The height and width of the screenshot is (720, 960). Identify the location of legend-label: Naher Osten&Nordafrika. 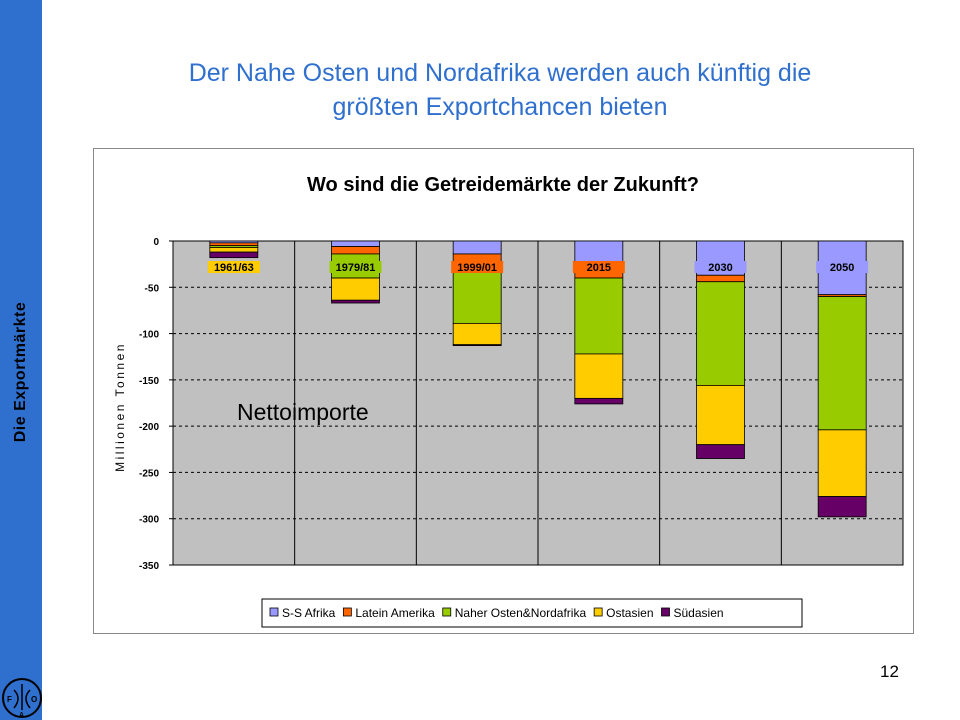
(521, 613).